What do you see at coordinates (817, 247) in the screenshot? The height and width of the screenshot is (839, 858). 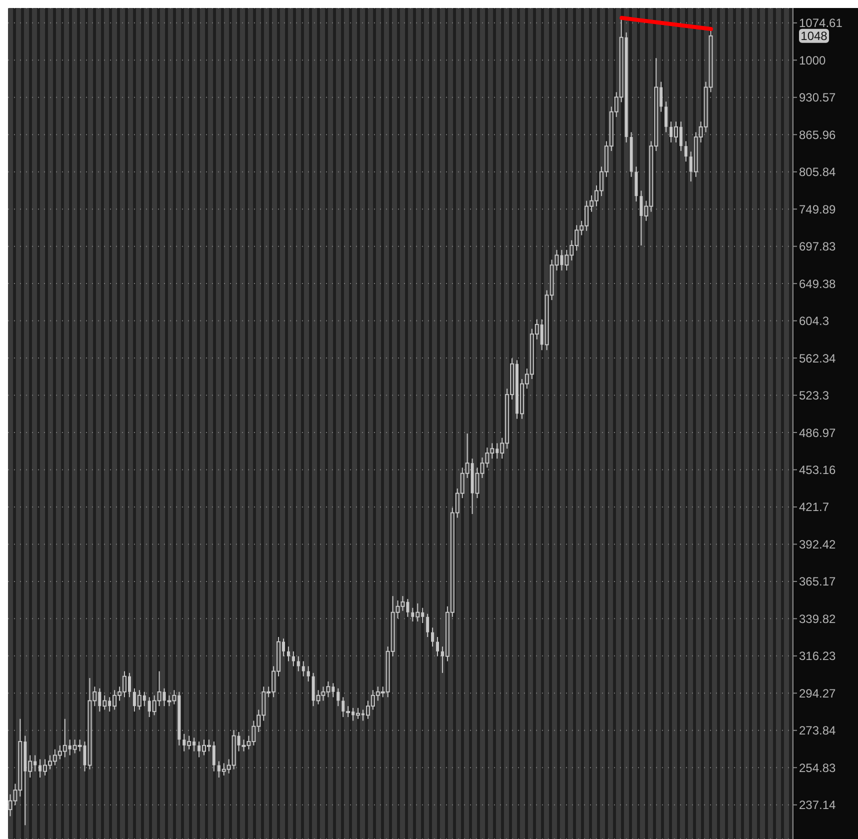 I see `y-tick-label: 697.83` at bounding box center [817, 247].